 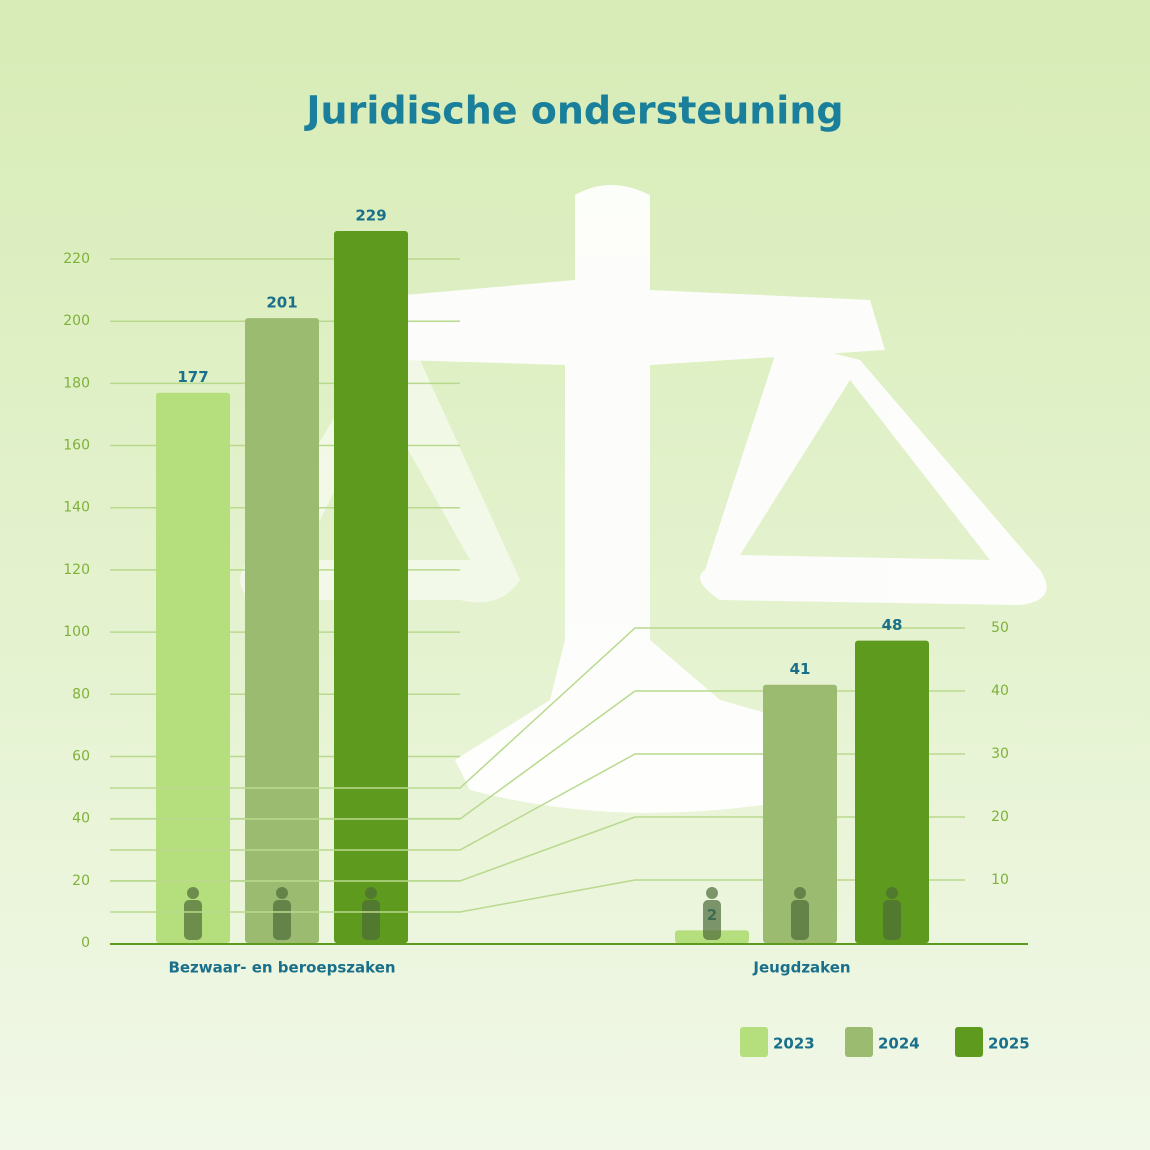 What do you see at coordinates (800, 669) in the screenshot?
I see `value-label: 41` at bounding box center [800, 669].